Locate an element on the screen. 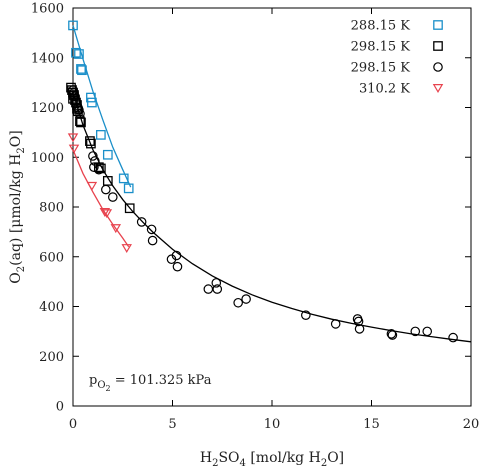 The width and height of the screenshot is (484, 470). y-tick-label: 400 is located at coordinates (51, 307).